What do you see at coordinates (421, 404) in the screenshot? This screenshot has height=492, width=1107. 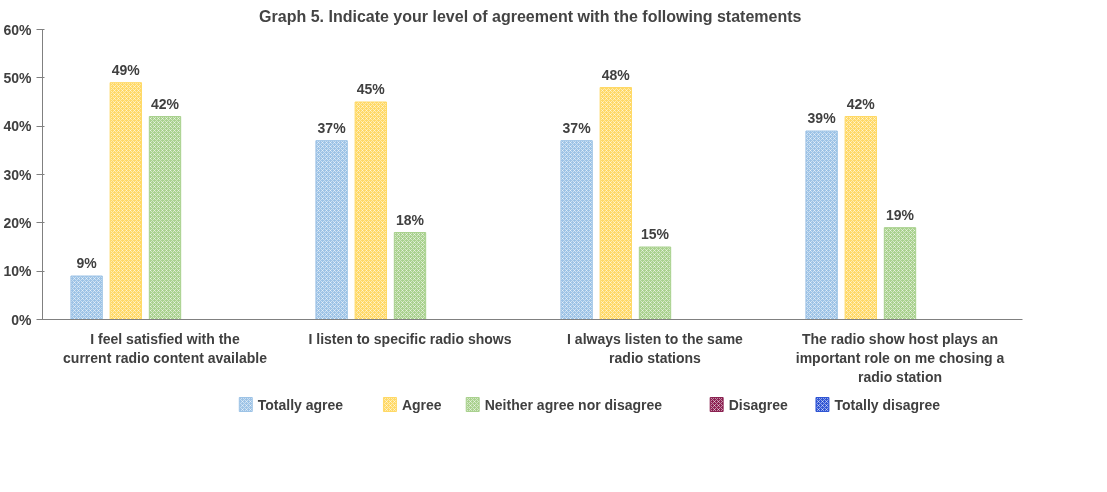 I see `legend-label: Agree` at bounding box center [421, 404].